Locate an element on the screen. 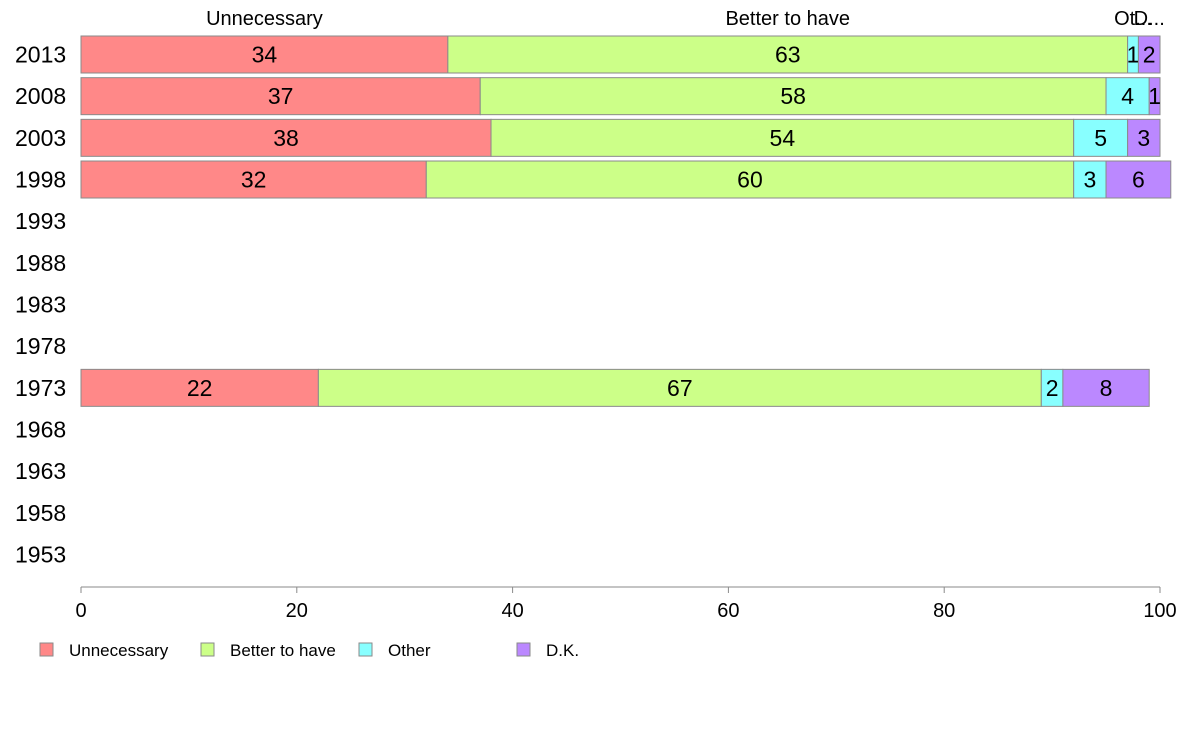 The width and height of the screenshot is (1188, 736). year-label: 1958 is located at coordinates (40, 513).